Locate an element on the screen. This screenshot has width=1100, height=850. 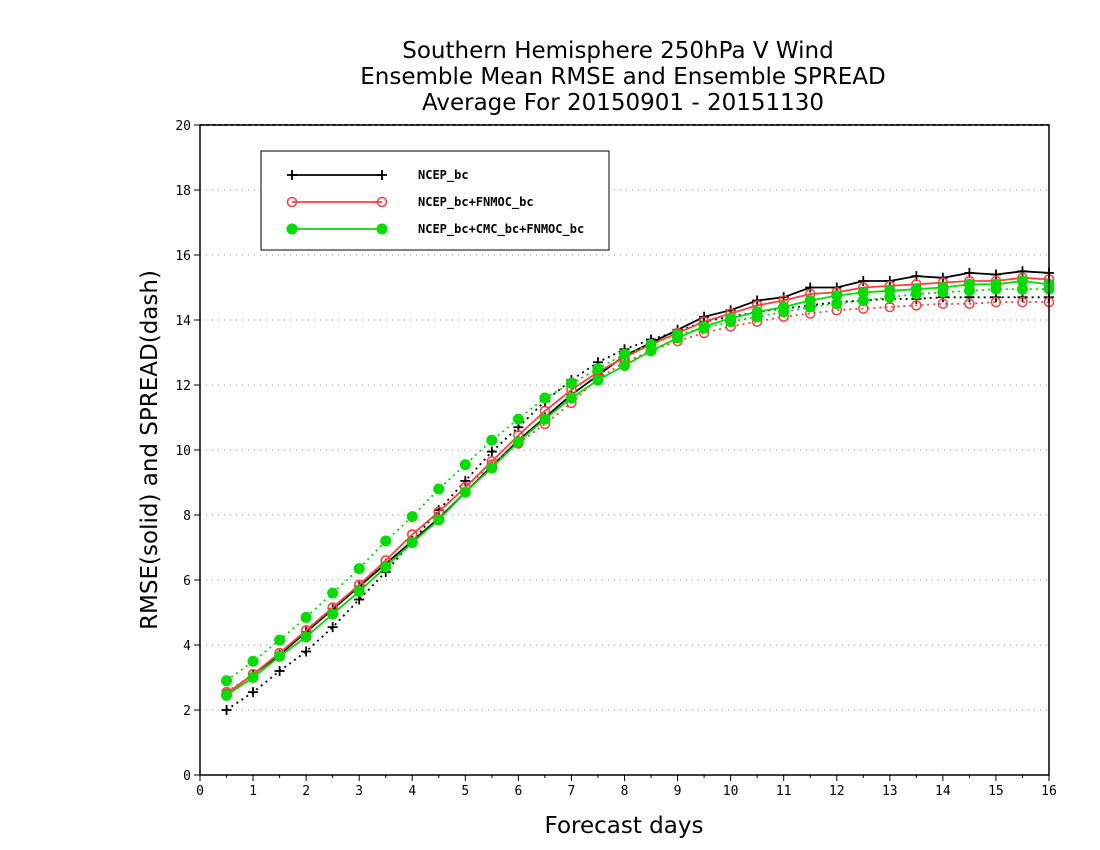
y-tick-label: 16 is located at coordinates (183, 256).